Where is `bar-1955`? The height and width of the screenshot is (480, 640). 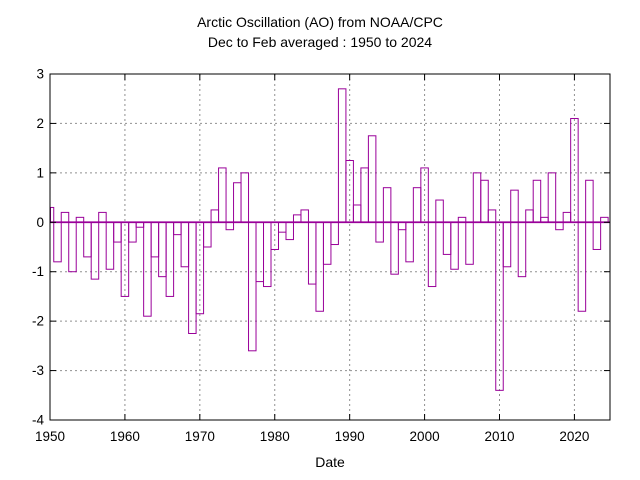
bar-1955 is located at coordinates (87, 239).